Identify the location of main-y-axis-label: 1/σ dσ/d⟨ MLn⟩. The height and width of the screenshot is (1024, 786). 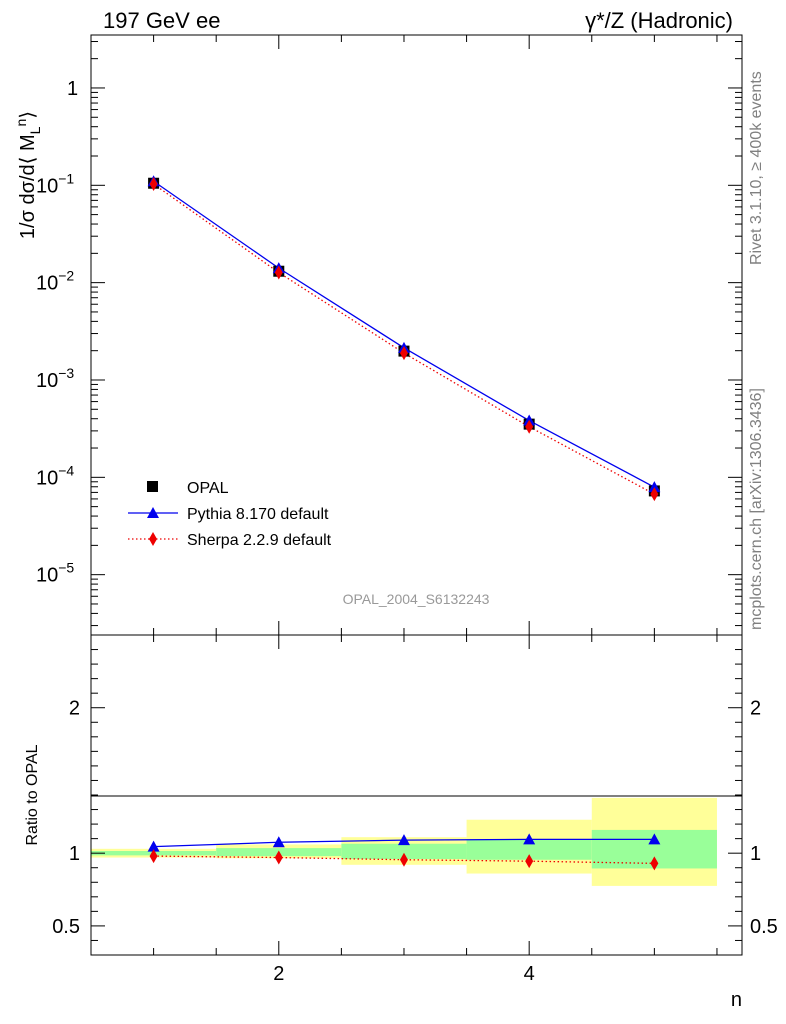
(28, 175).